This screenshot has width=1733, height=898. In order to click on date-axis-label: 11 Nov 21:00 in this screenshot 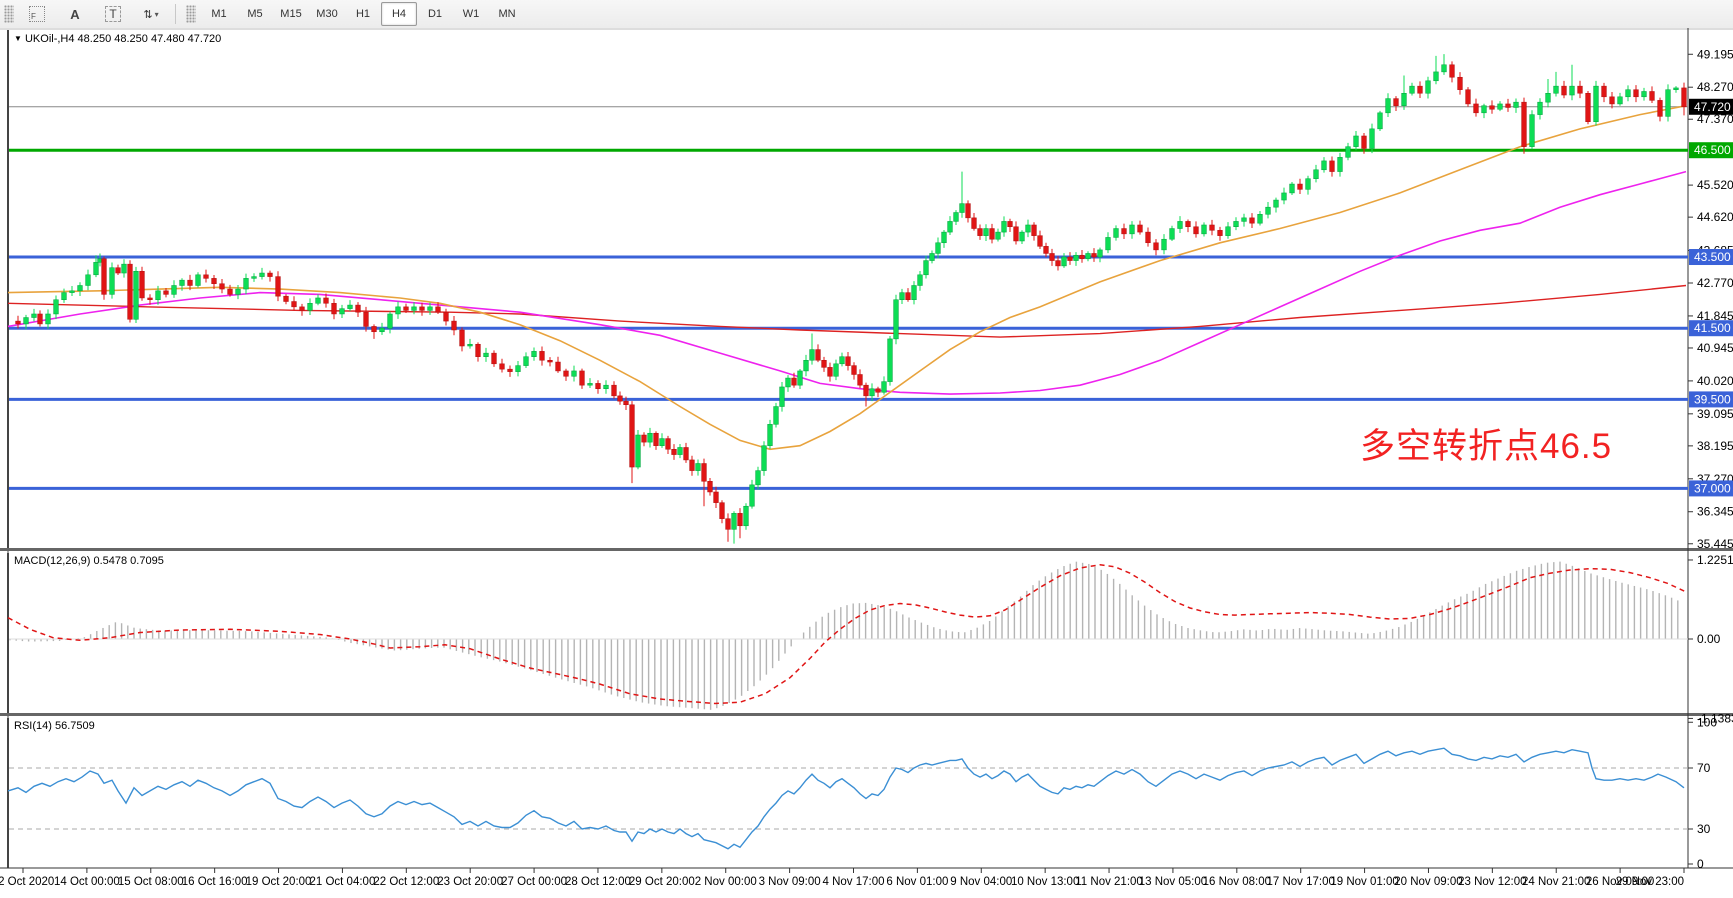, I will do `click(1109, 882)`.